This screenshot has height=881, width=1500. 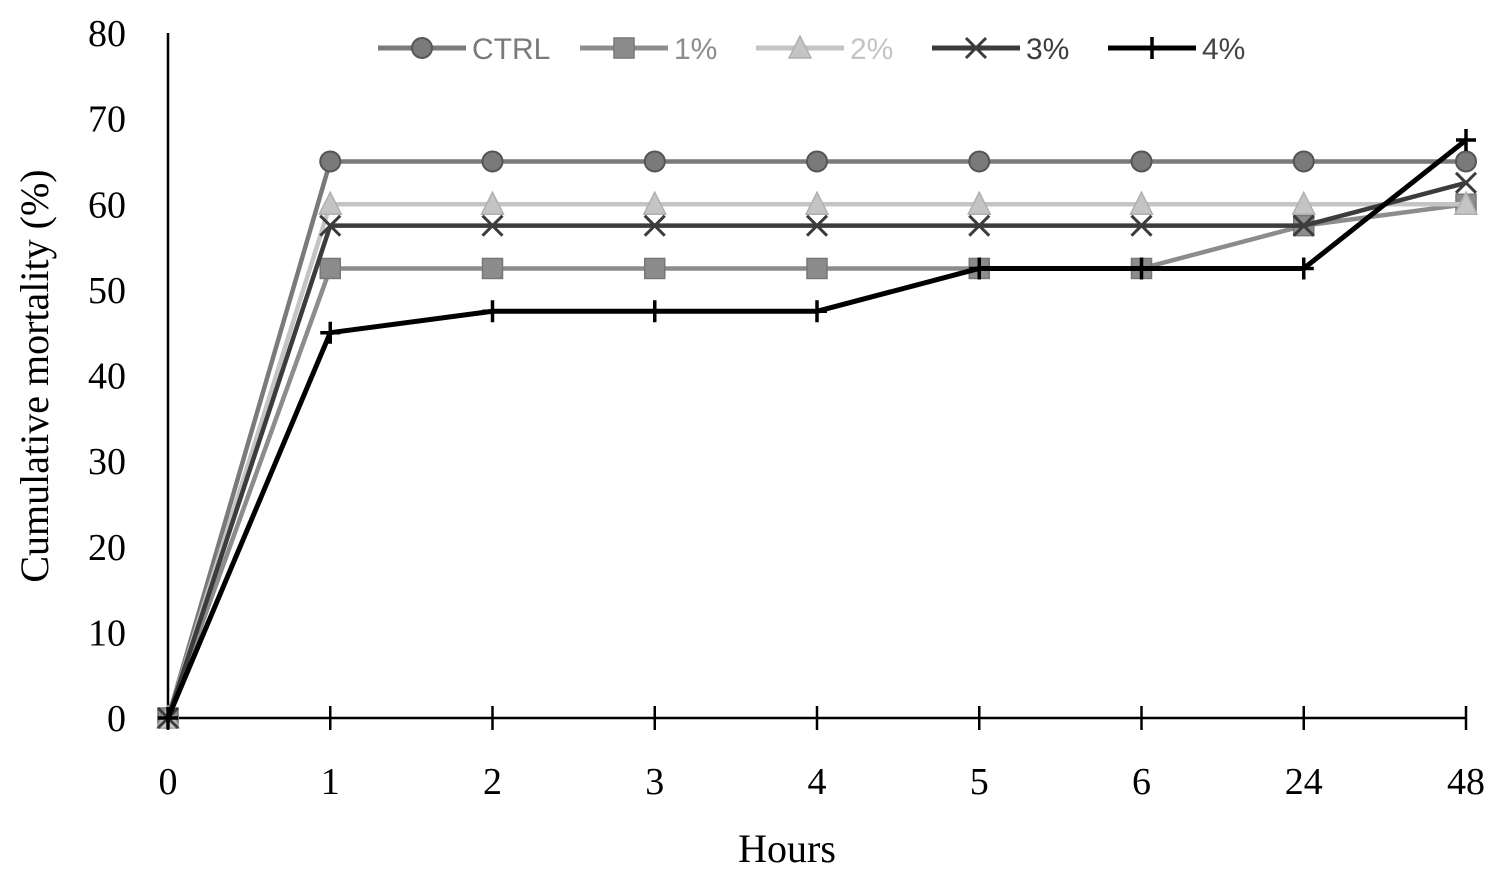 What do you see at coordinates (107, 34) in the screenshot?
I see `y-tick-label: 80` at bounding box center [107, 34].